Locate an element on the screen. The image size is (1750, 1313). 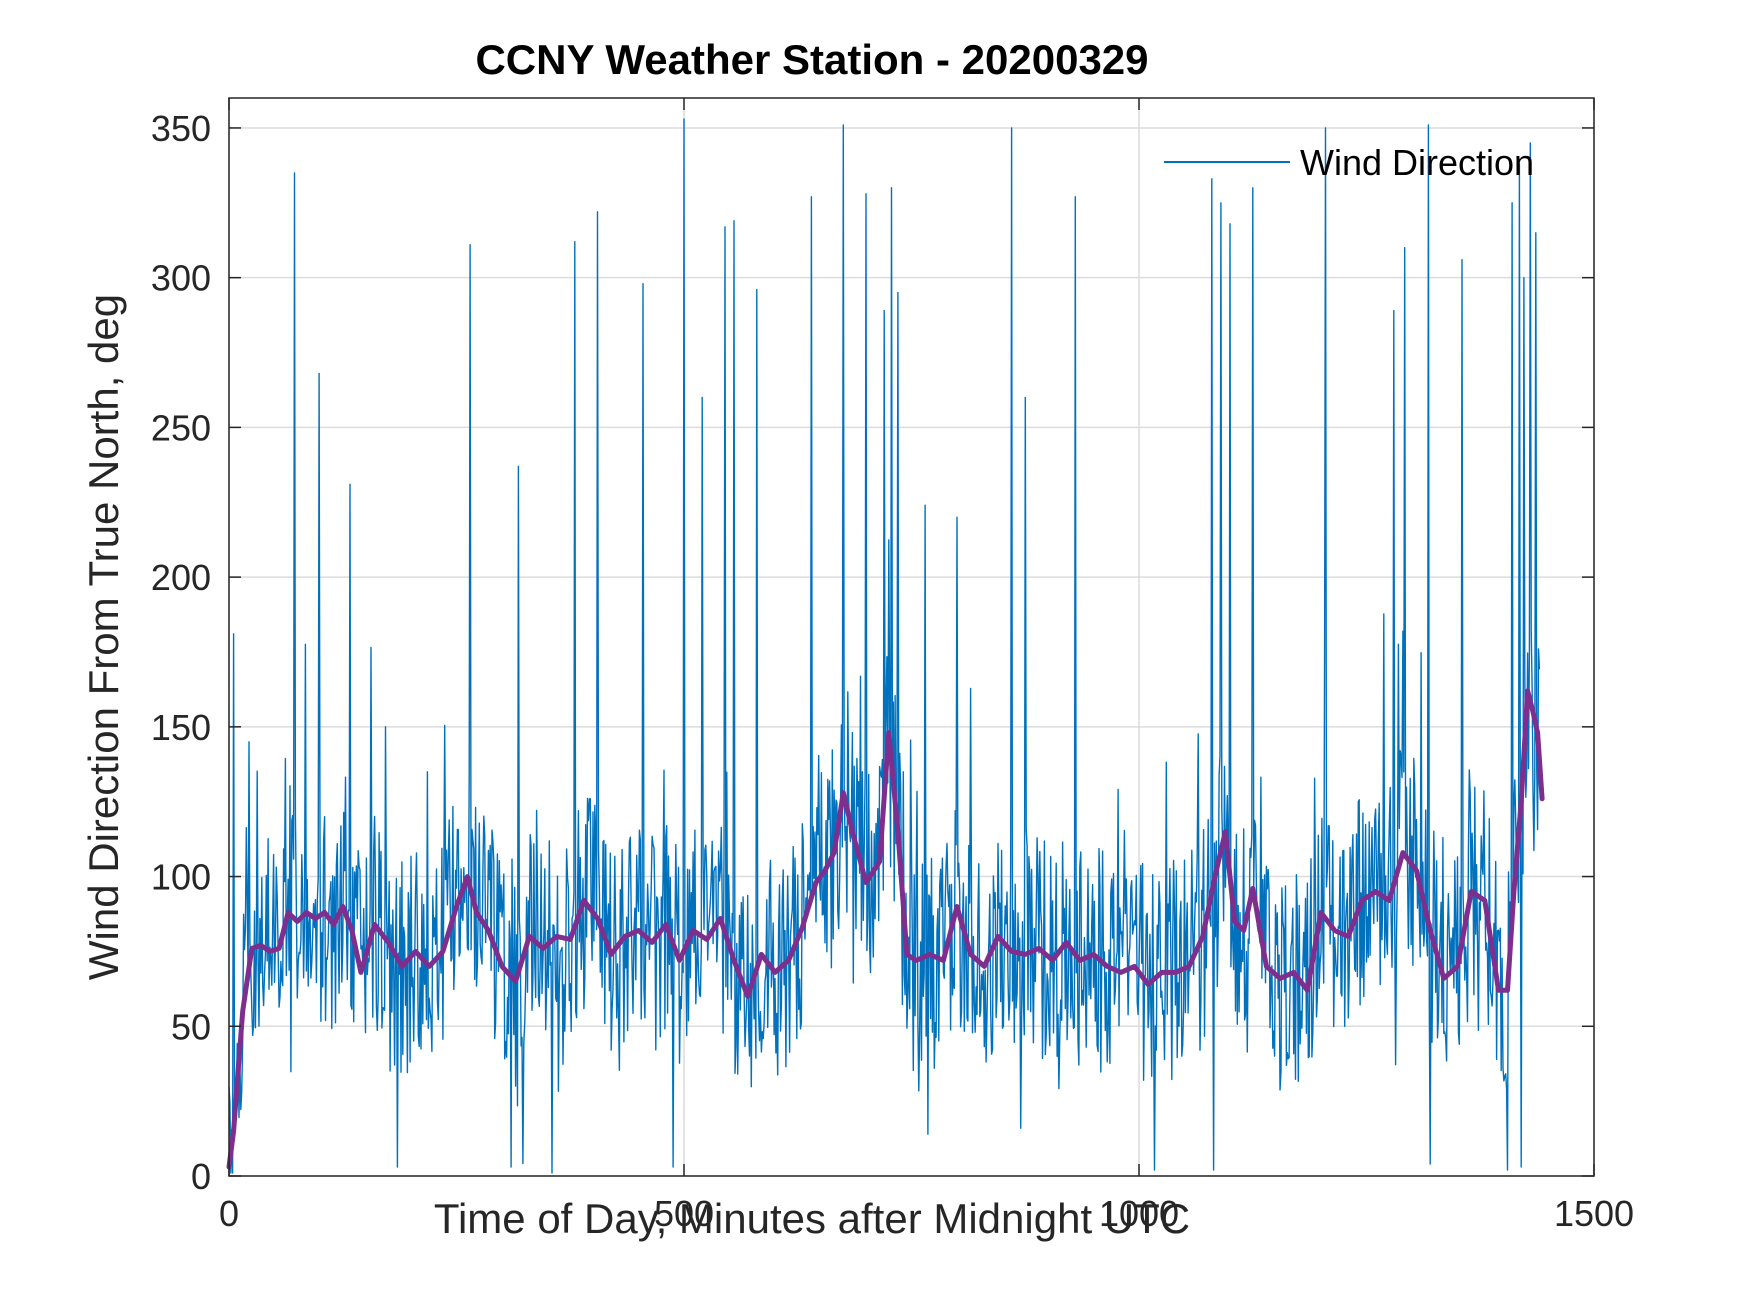
y-tick-label: 250 is located at coordinates (181, 427).